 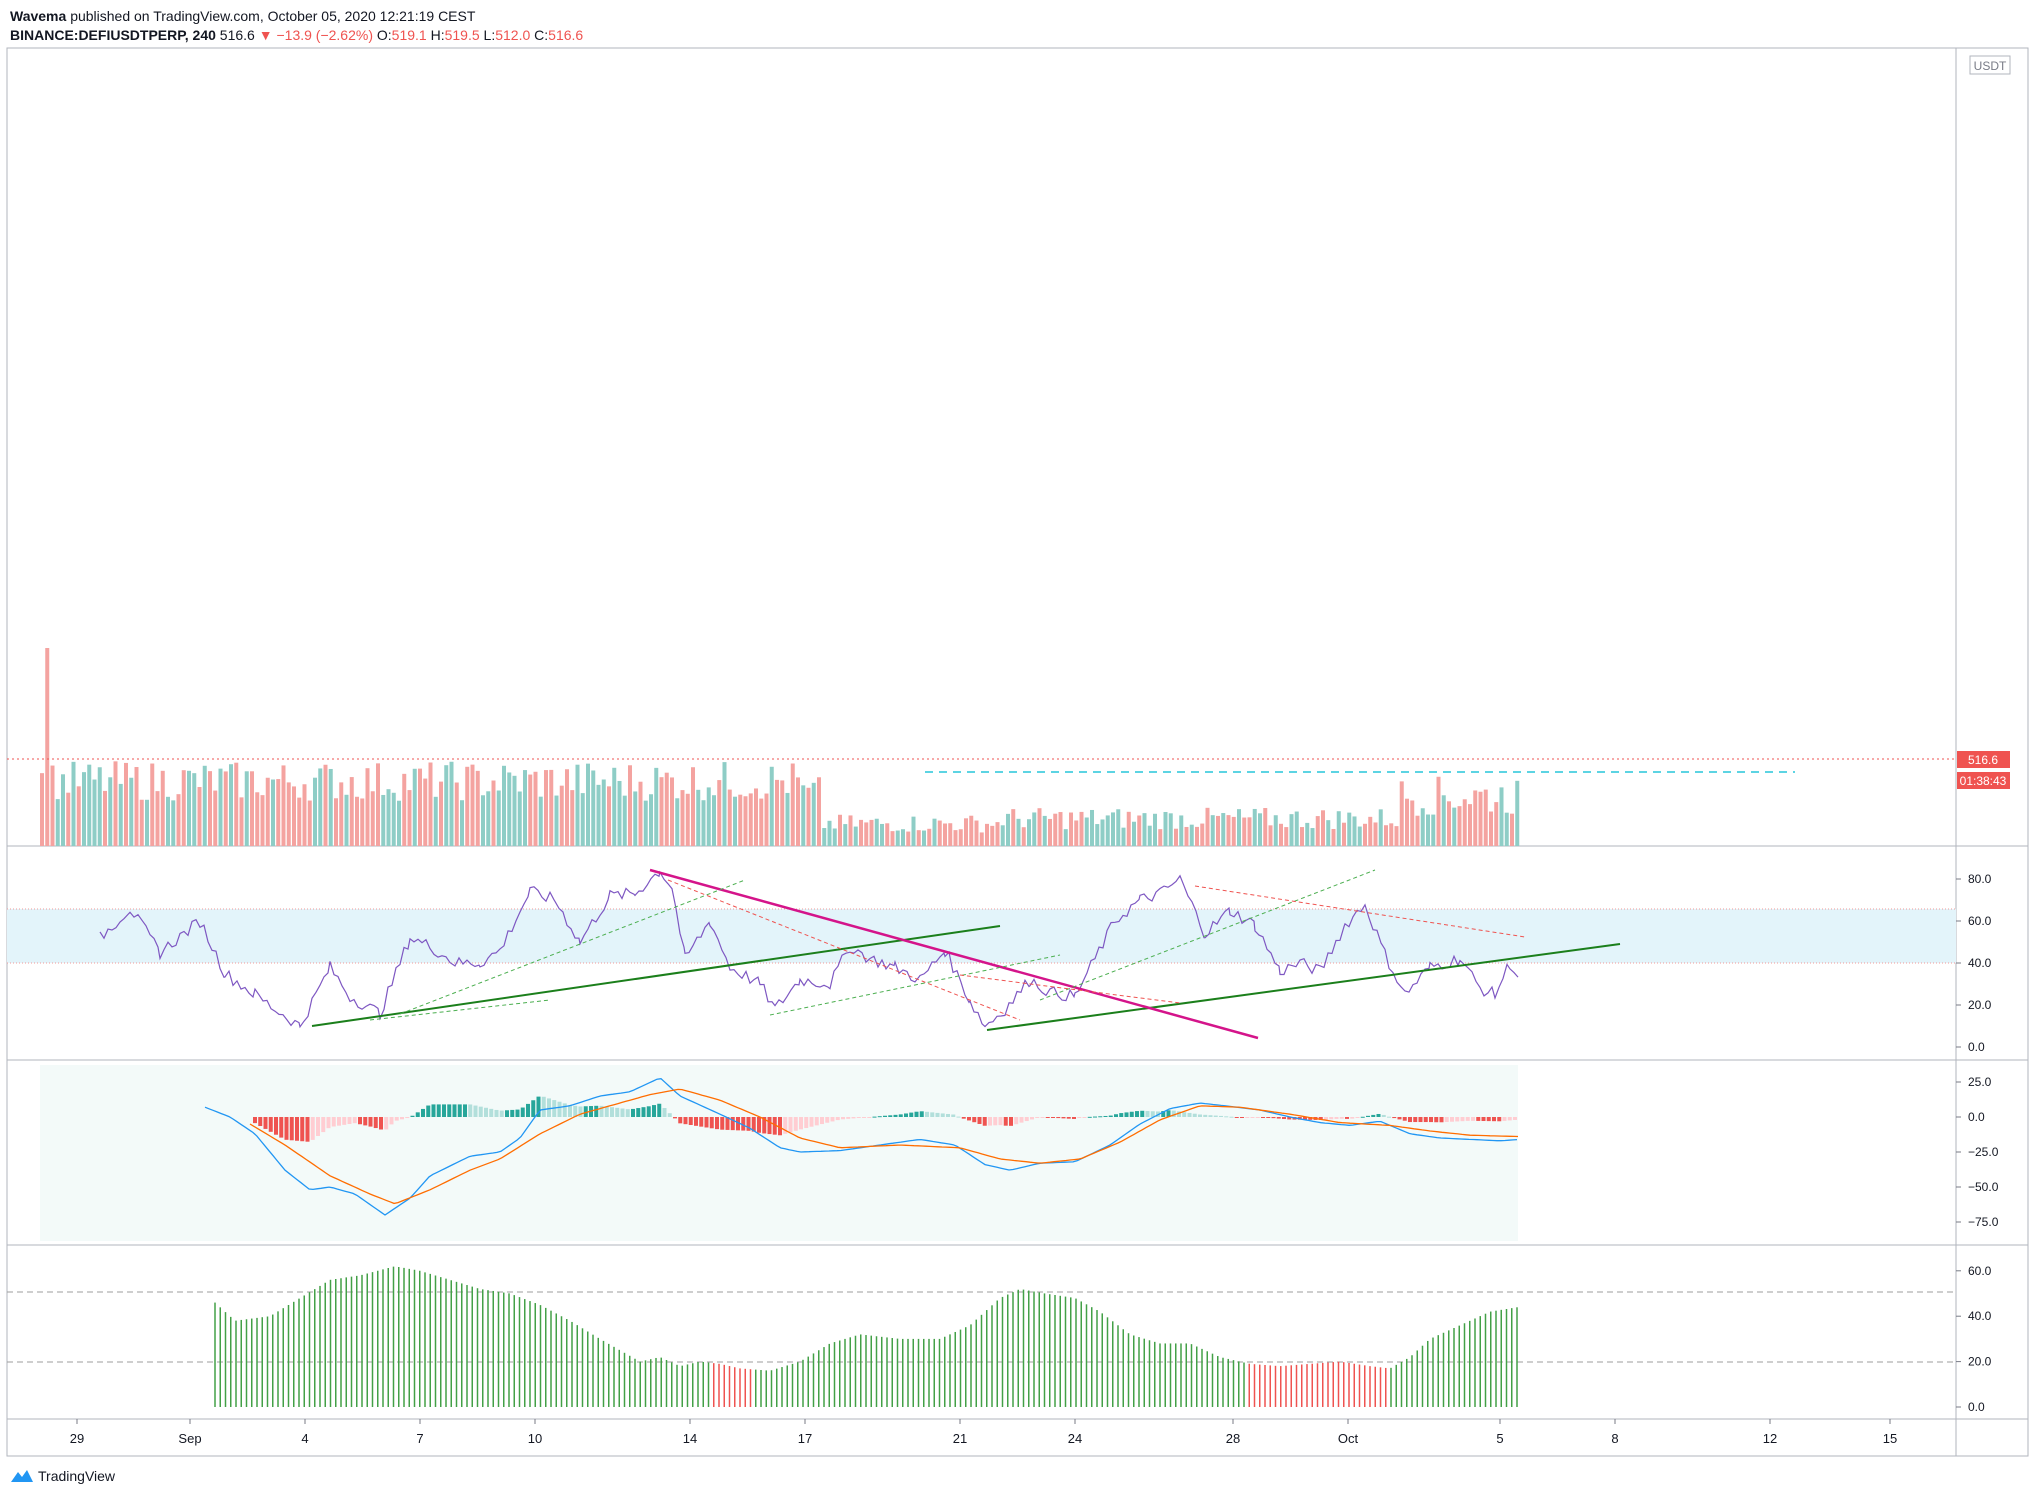 I want to click on author-name: Wavema, so click(x=38, y=16).